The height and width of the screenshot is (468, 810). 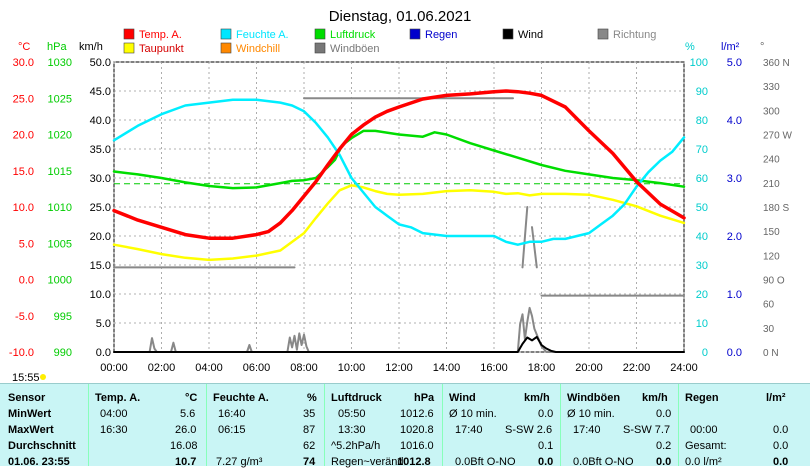 What do you see at coordinates (188, 414) in the screenshot?
I see `temp-min: 5.6` at bounding box center [188, 414].